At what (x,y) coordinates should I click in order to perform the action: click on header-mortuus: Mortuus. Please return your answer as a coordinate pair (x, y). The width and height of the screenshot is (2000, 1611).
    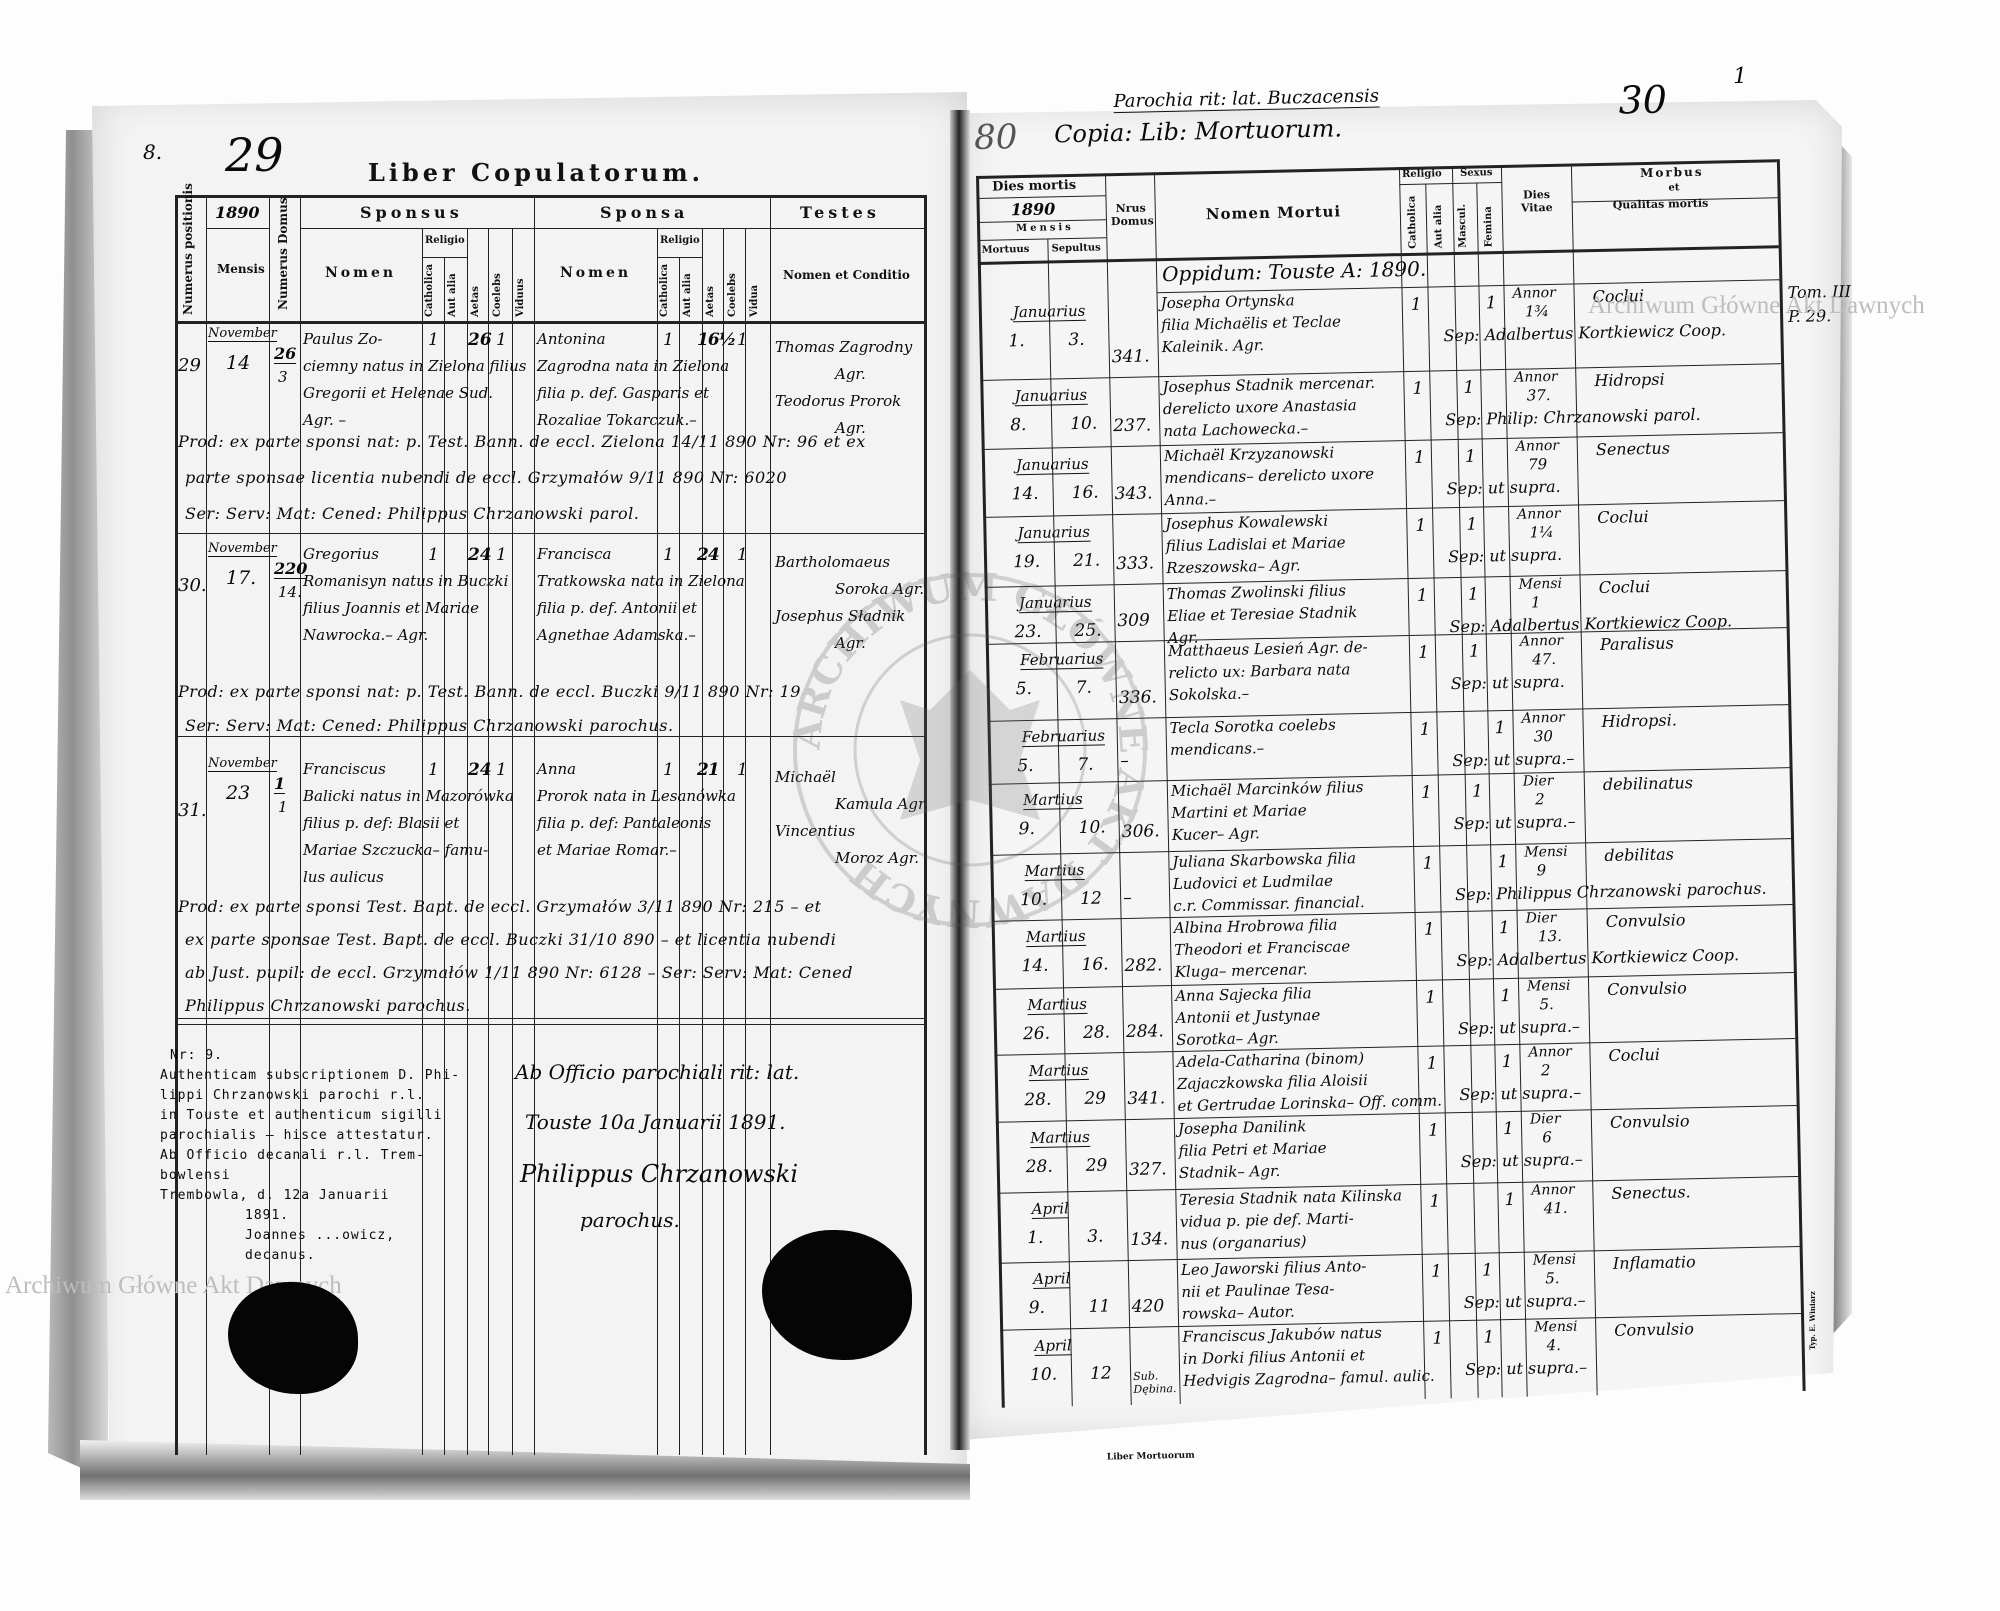
    Looking at the image, I should click on (1005, 249).